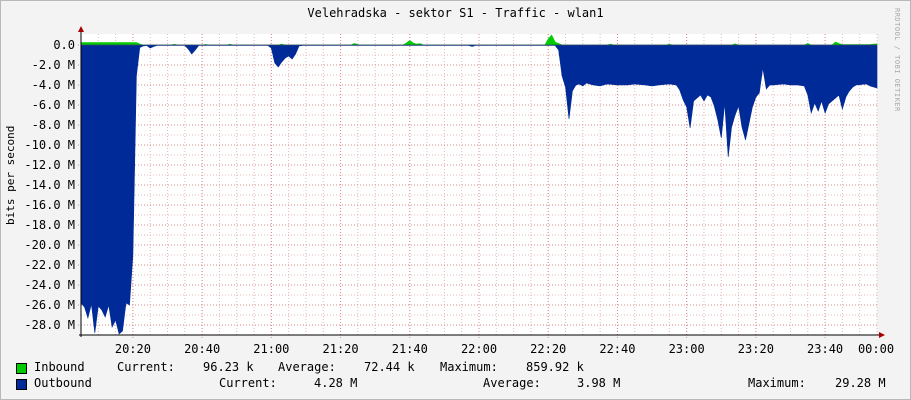 This screenshot has width=911, height=400. What do you see at coordinates (825, 349) in the screenshot?
I see `x-tick-label: 23:40` at bounding box center [825, 349].